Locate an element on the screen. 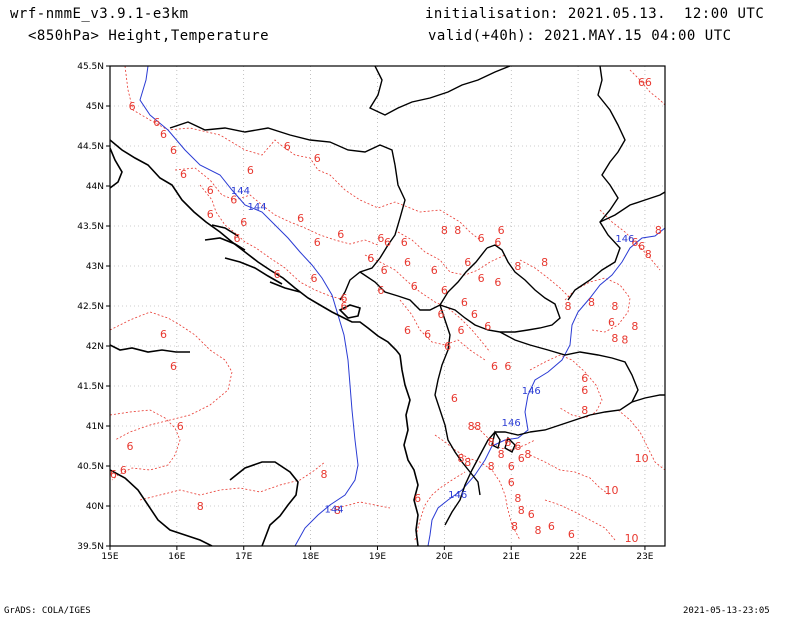 The height and width of the screenshot is (618, 800). lat-tick-label: 40N is located at coordinates (95, 507).